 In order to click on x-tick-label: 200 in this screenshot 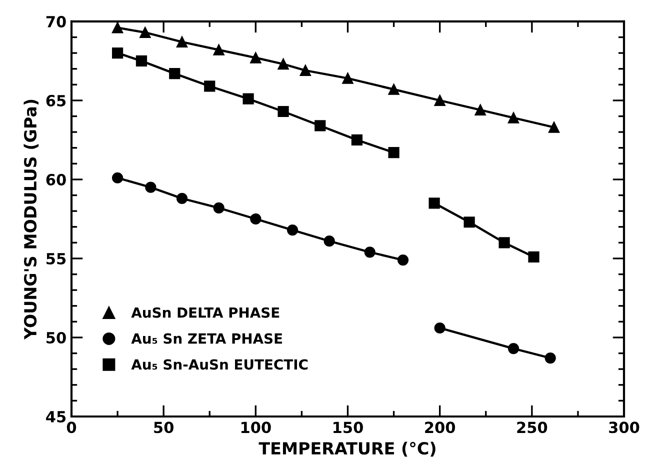, I will do `click(440, 428)`.